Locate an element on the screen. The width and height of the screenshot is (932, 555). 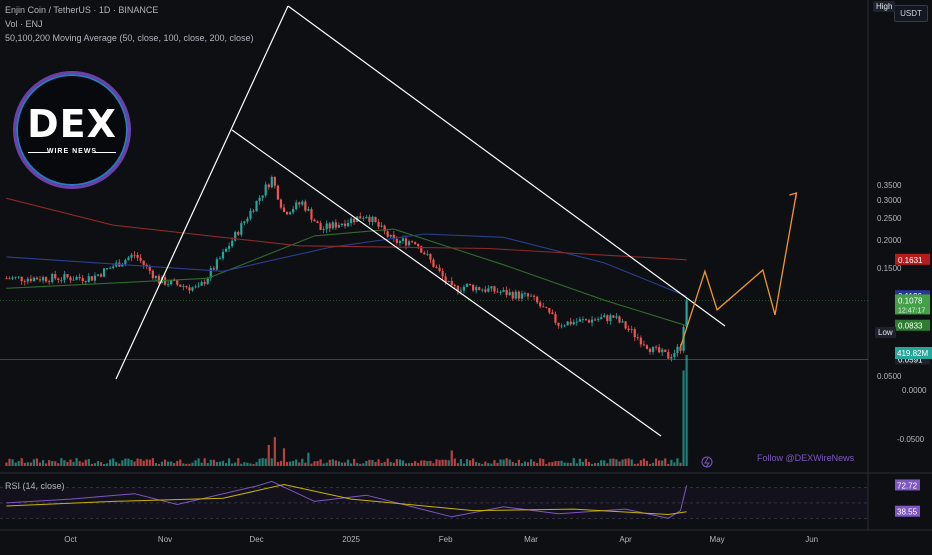
time-axis-tick: Nov is located at coordinates (165, 539).